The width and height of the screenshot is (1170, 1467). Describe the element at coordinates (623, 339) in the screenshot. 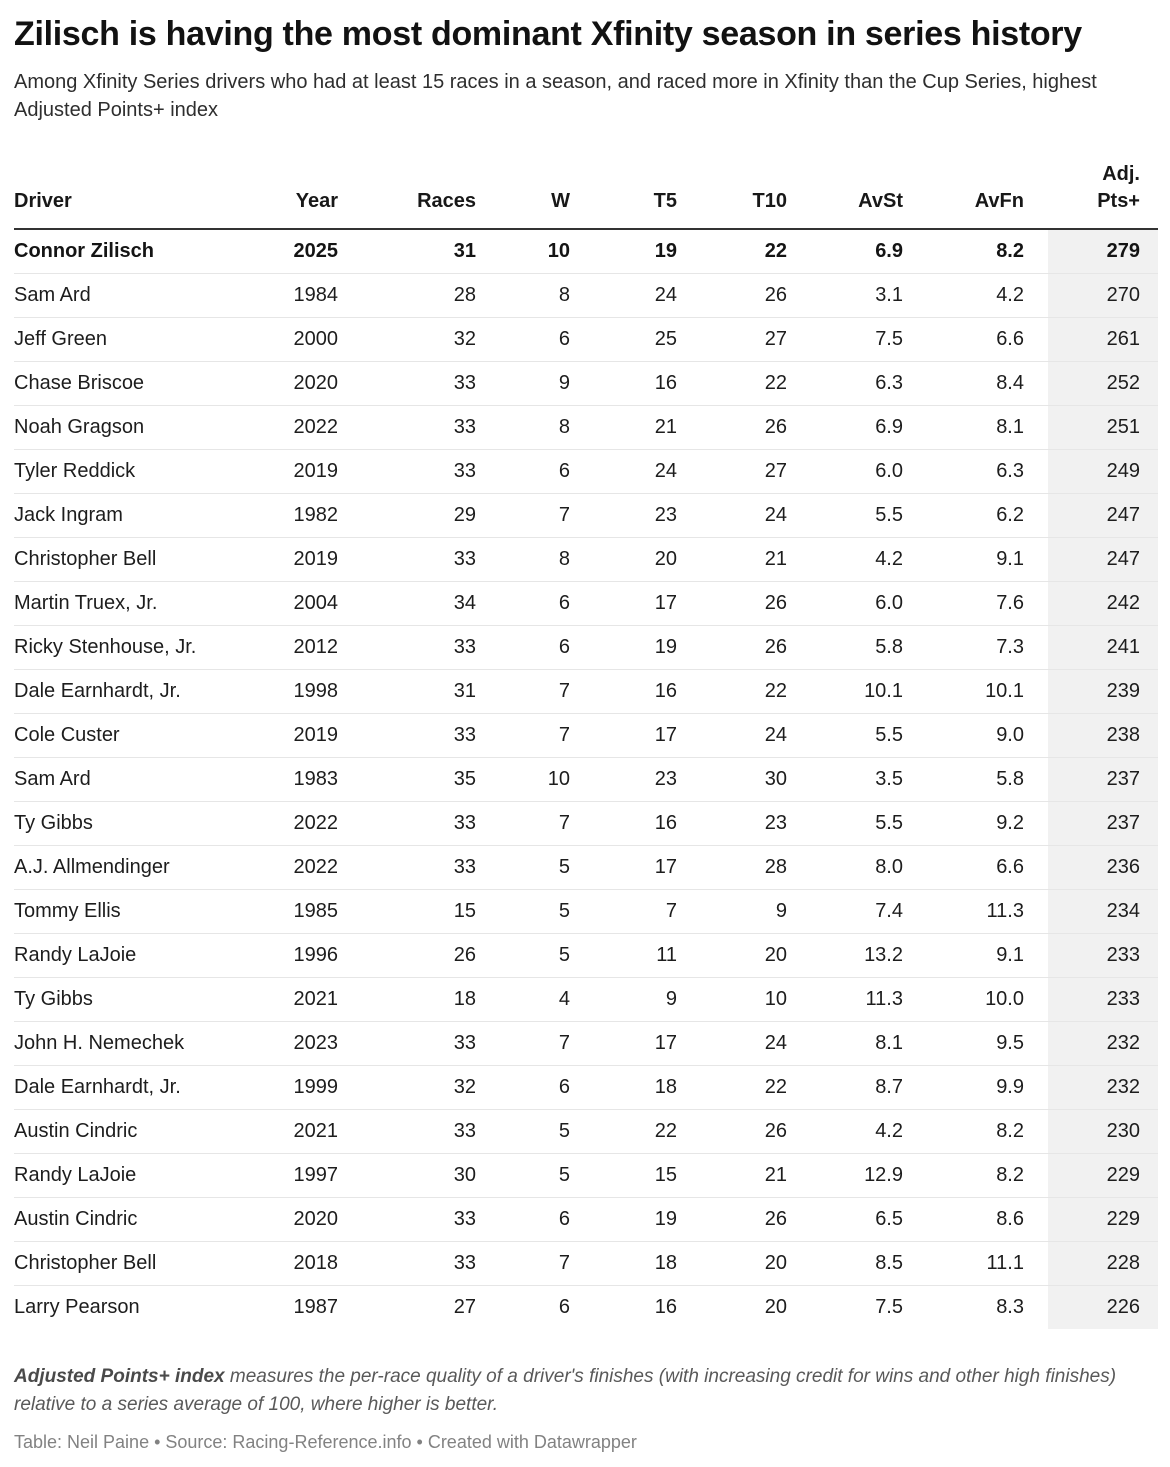

I see `cell-t5: 25` at that location.